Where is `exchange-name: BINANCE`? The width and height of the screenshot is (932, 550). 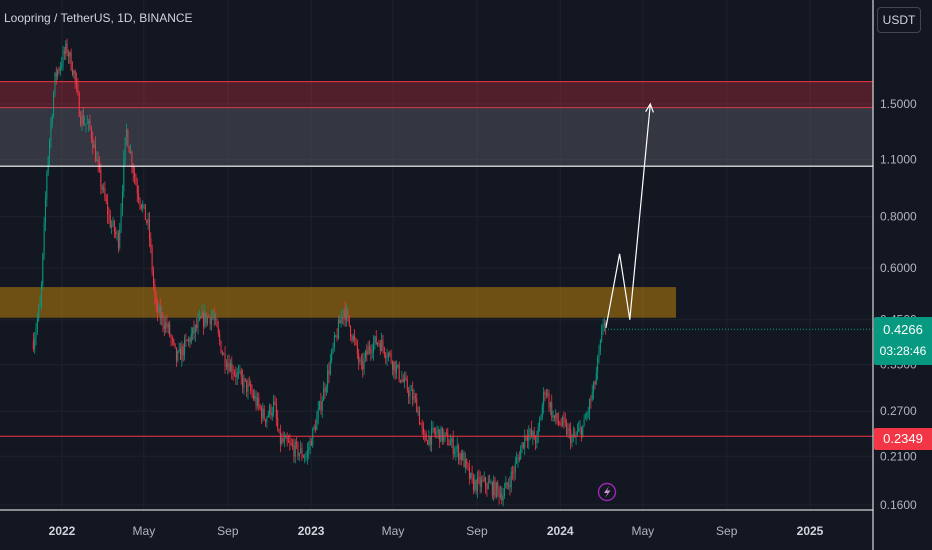 exchange-name: BINANCE is located at coordinates (166, 18).